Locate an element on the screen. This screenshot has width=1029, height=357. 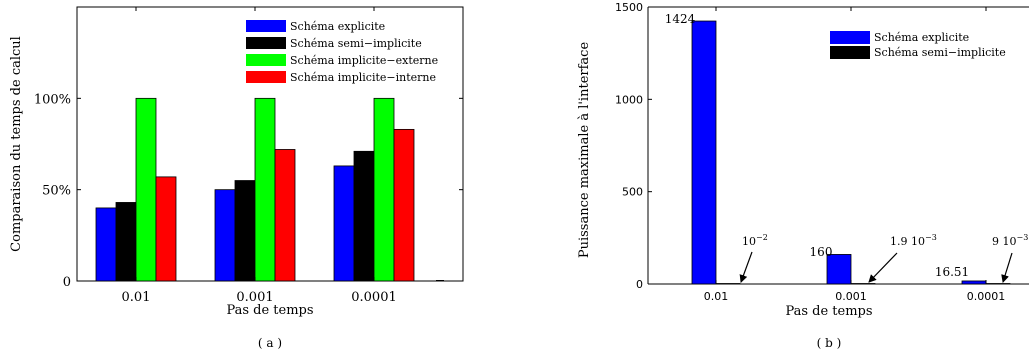
chart-a-legend-label: Schéma explicite is located at coordinates (337, 26).